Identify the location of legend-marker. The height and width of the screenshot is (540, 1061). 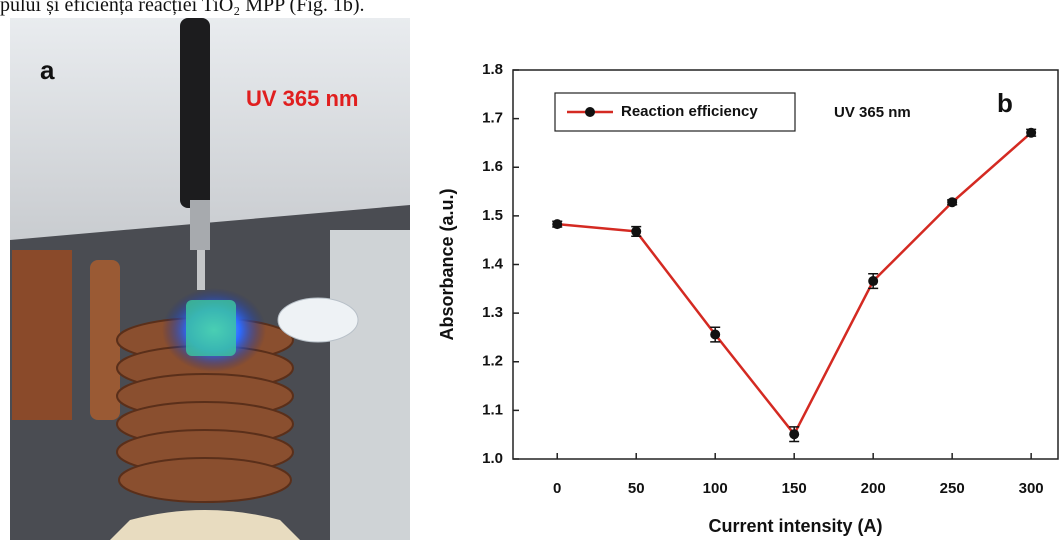
(590, 112).